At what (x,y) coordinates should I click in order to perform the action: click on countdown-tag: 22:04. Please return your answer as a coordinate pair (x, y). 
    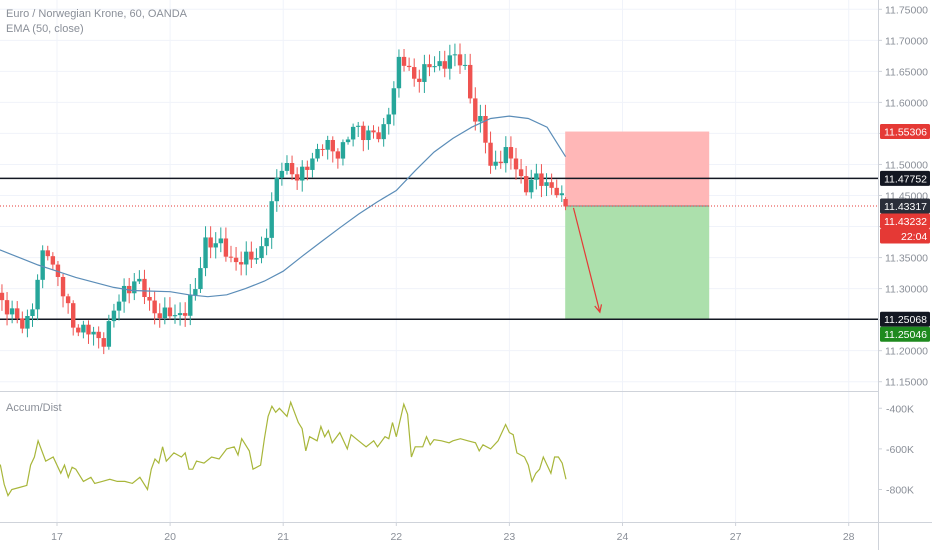
    Looking at the image, I should click on (914, 237).